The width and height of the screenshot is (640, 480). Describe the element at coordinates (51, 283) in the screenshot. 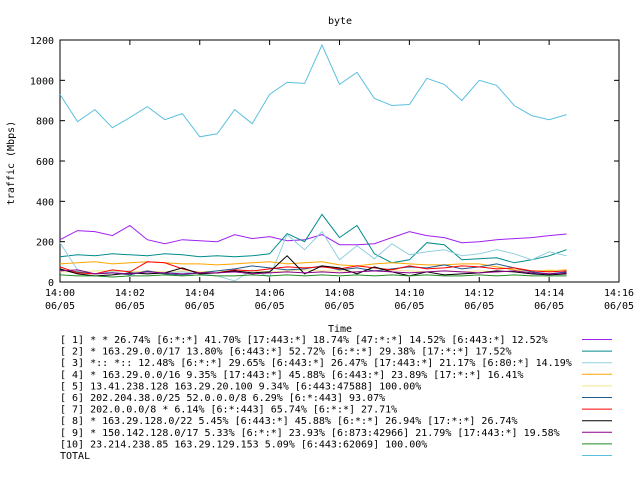

I see `y-tick-label: 0` at that location.